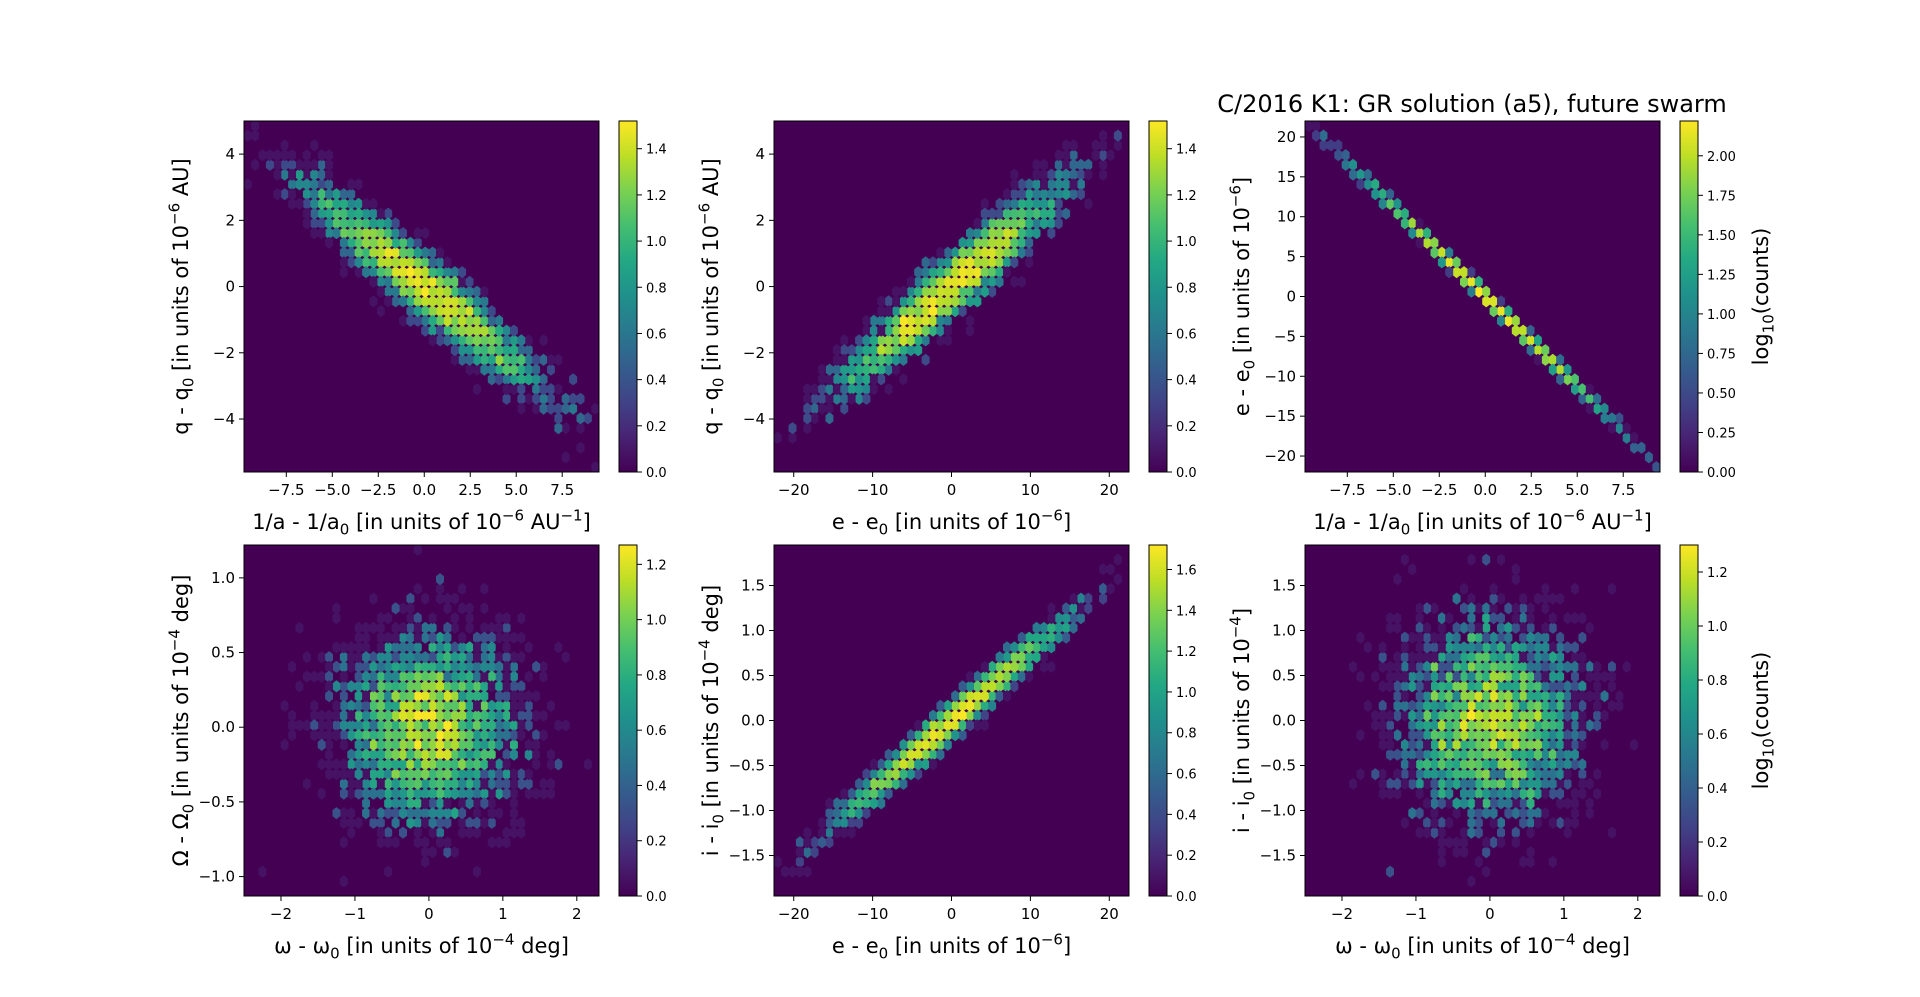 This screenshot has height=997, width=1920. Describe the element at coordinates (1186, 693) in the screenshot. I see `colorbar-tick-label: 1.0` at that location.